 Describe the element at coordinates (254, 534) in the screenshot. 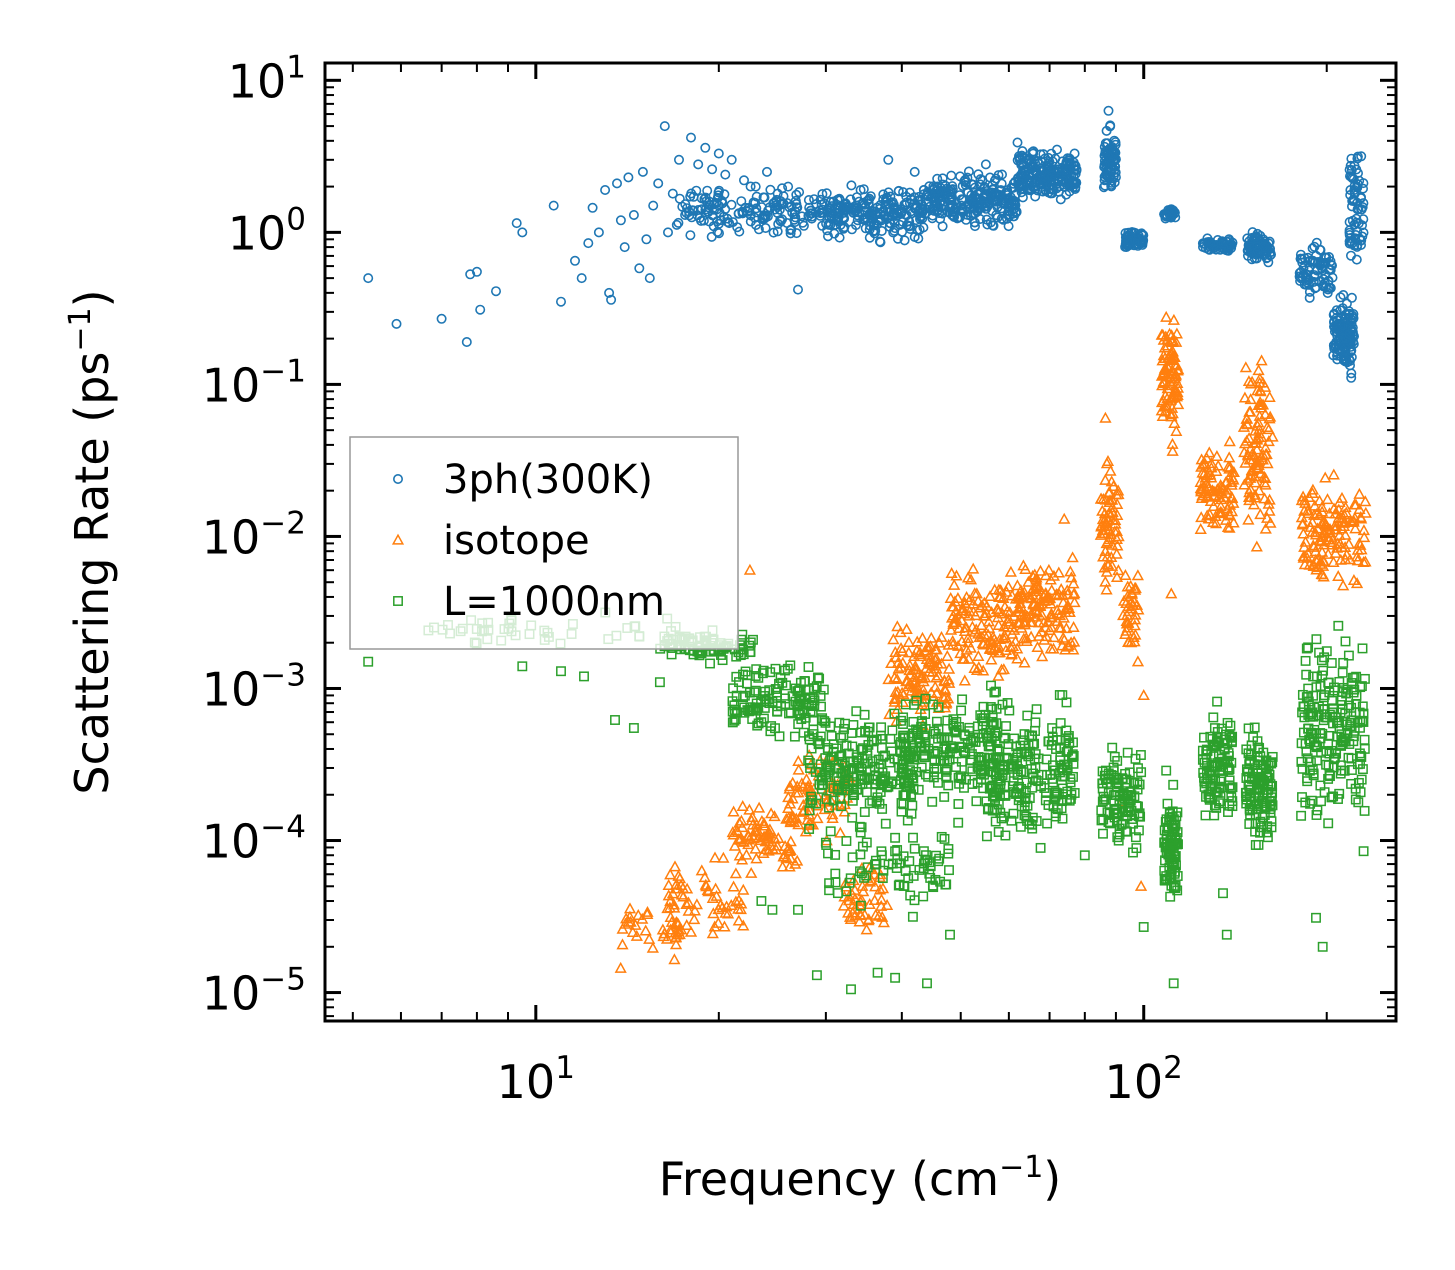

I see `y-tick-label: 10−2` at that location.